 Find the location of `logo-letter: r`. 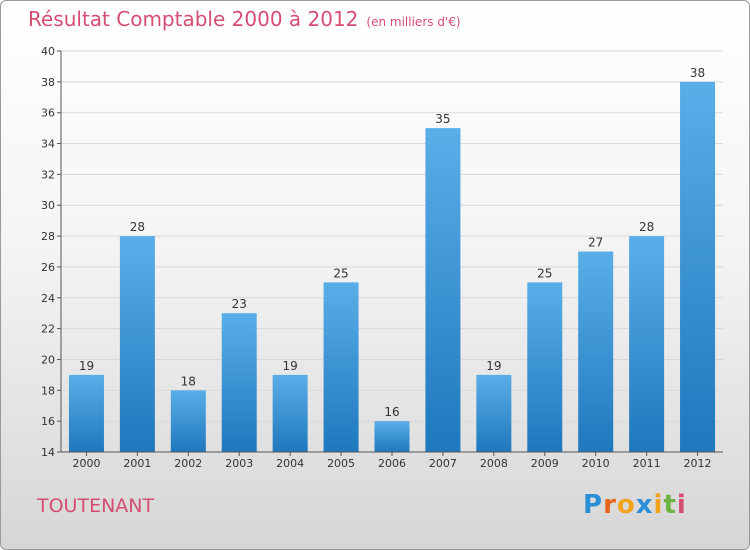

logo-letter: r is located at coordinates (610, 505).